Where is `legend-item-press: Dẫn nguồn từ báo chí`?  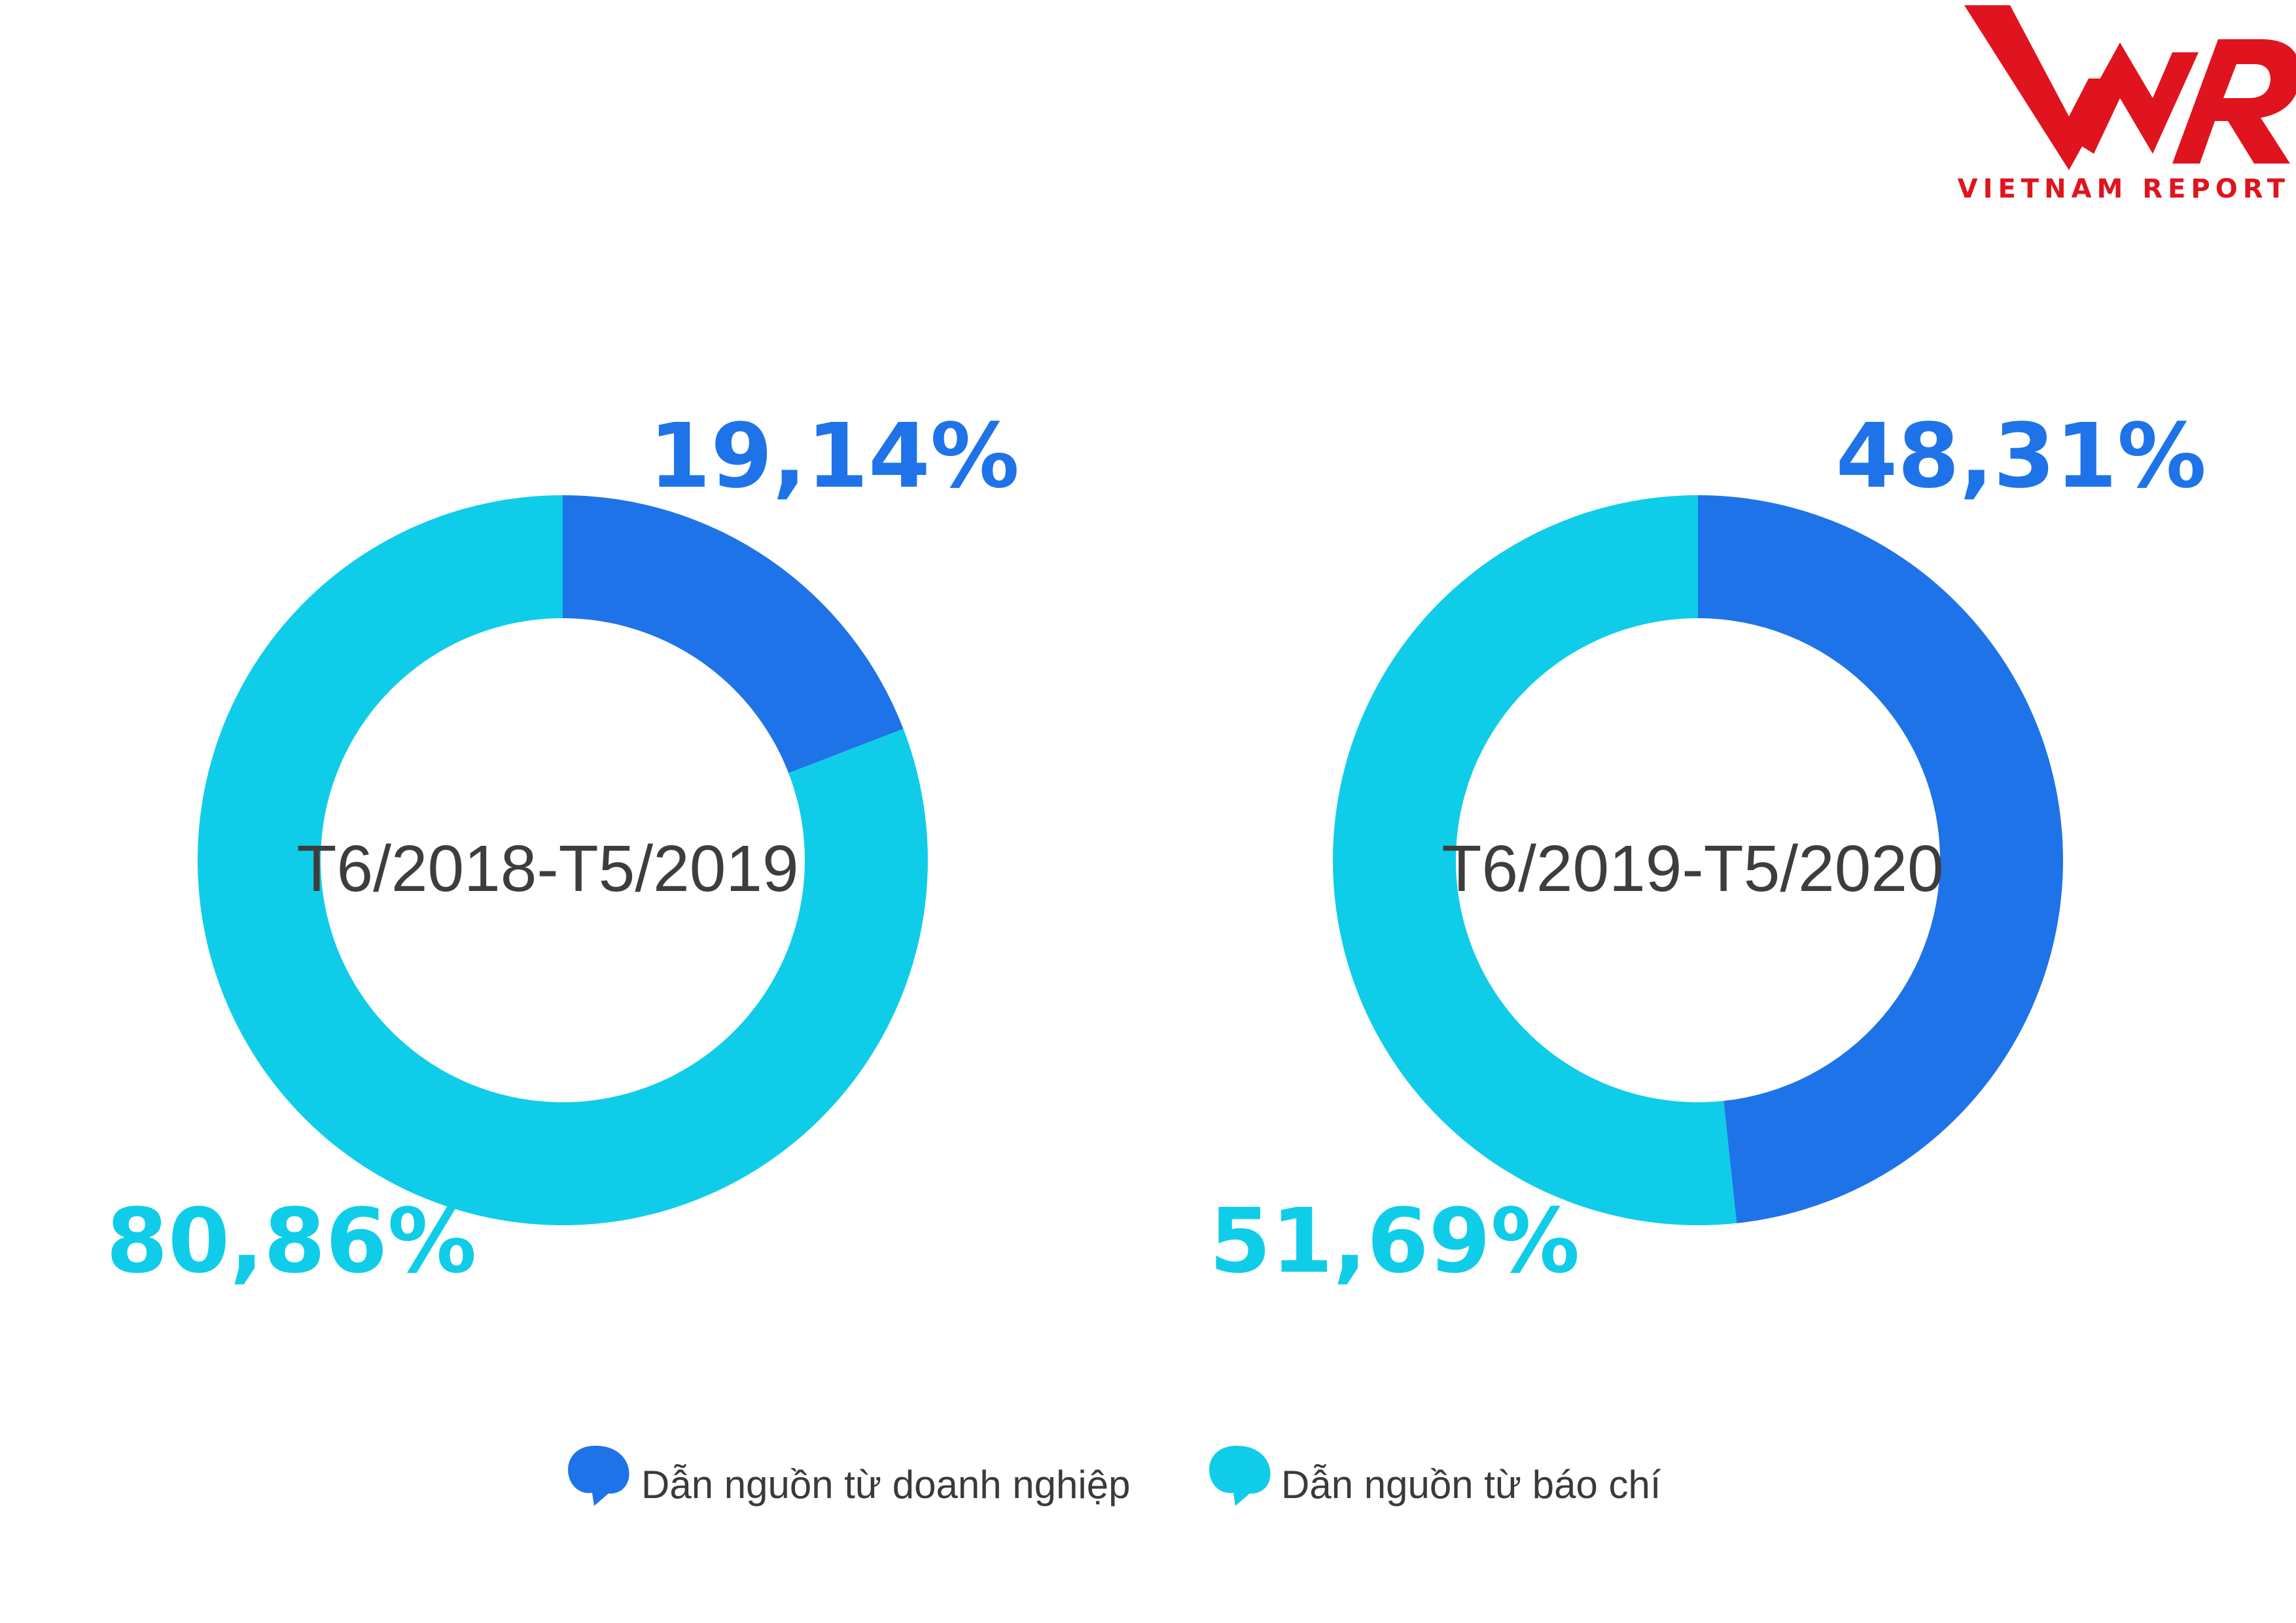 legend-item-press: Dẫn nguồn từ báo chí is located at coordinates (1435, 1476).